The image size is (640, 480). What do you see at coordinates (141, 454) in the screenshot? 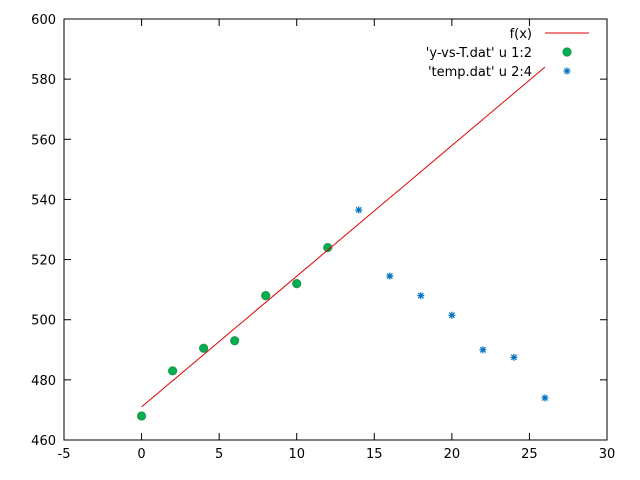
I see `x-tick-label: 0` at bounding box center [141, 454].